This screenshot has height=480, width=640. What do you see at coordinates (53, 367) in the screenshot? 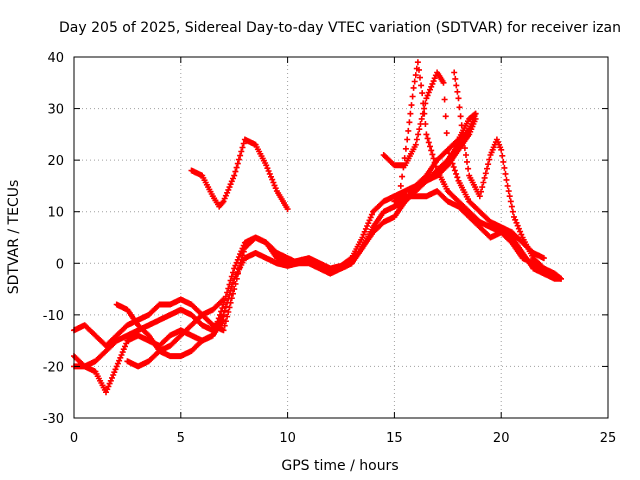
I see `y-tick-label: -20` at bounding box center [53, 367].